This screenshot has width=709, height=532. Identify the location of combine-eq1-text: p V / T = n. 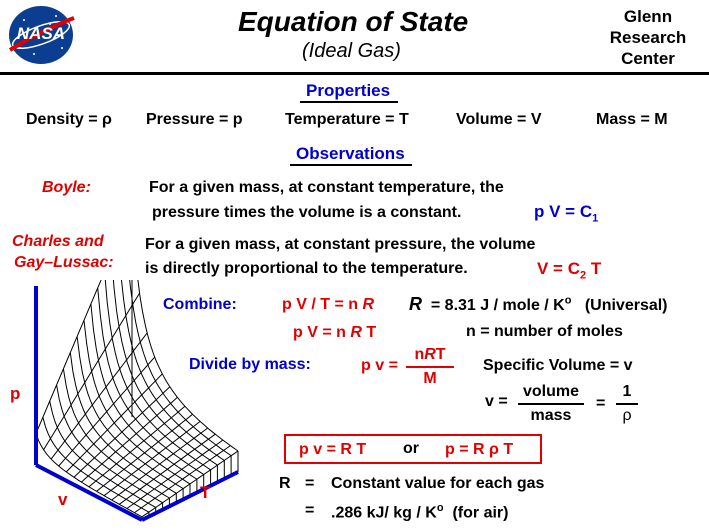
(320, 304).